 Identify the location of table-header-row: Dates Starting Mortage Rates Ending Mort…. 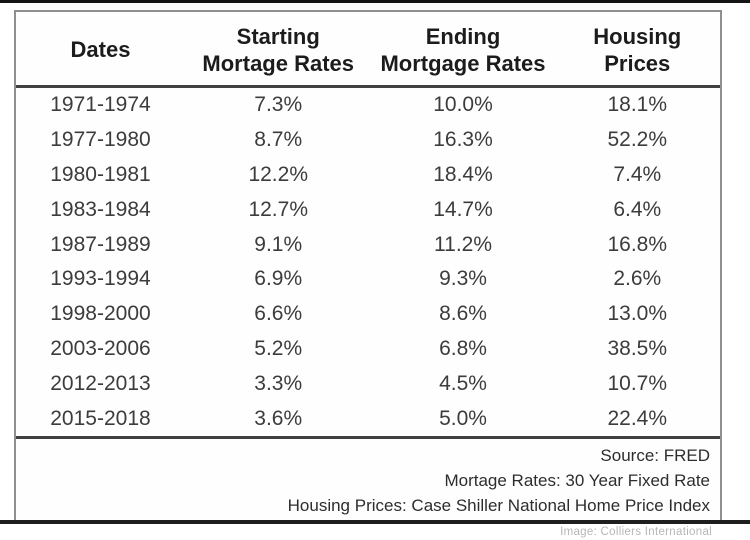
(368, 50).